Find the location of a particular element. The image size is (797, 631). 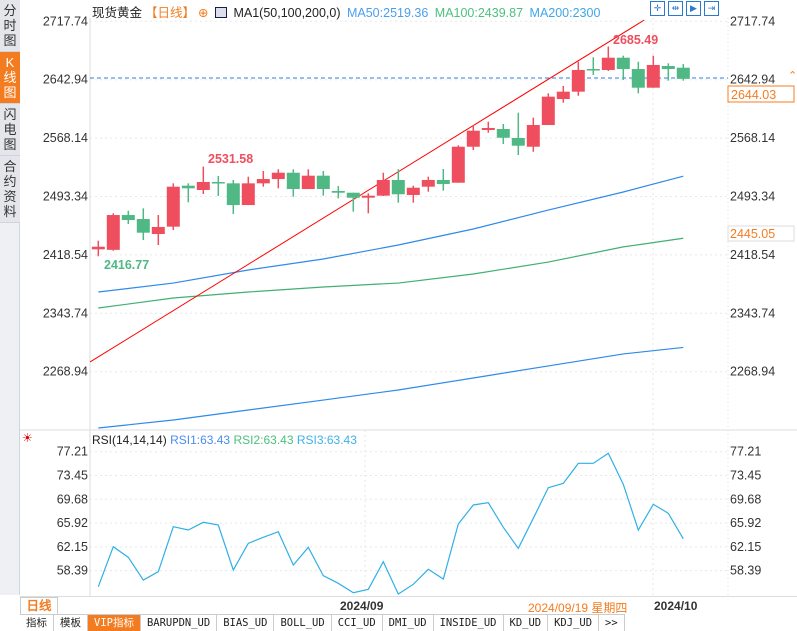

add-icon: ⊕ is located at coordinates (203, 13).